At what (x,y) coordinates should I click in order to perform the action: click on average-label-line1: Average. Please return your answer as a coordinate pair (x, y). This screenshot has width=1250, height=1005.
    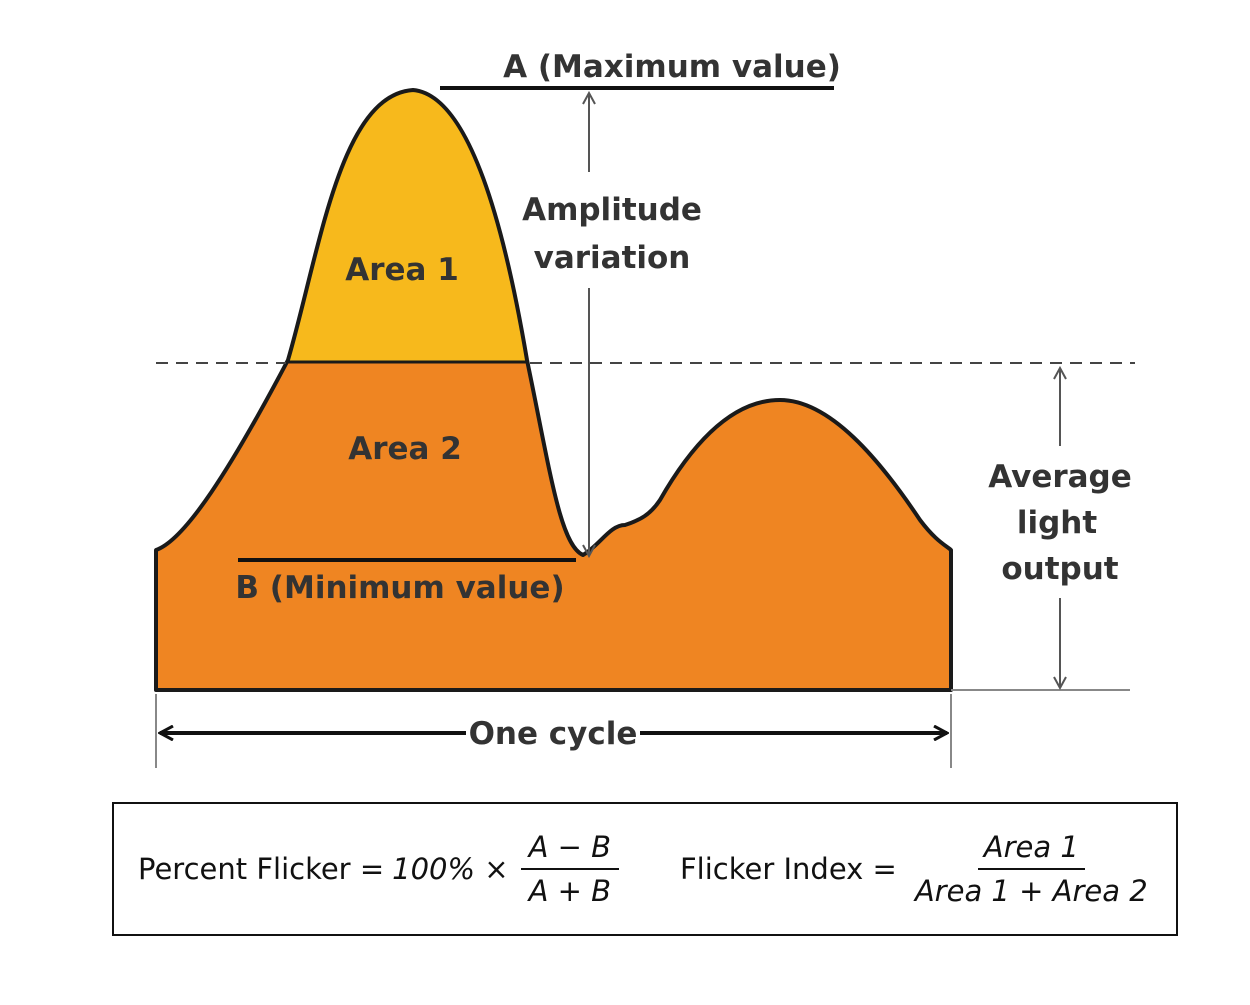
    Looking at the image, I should click on (1060, 477).